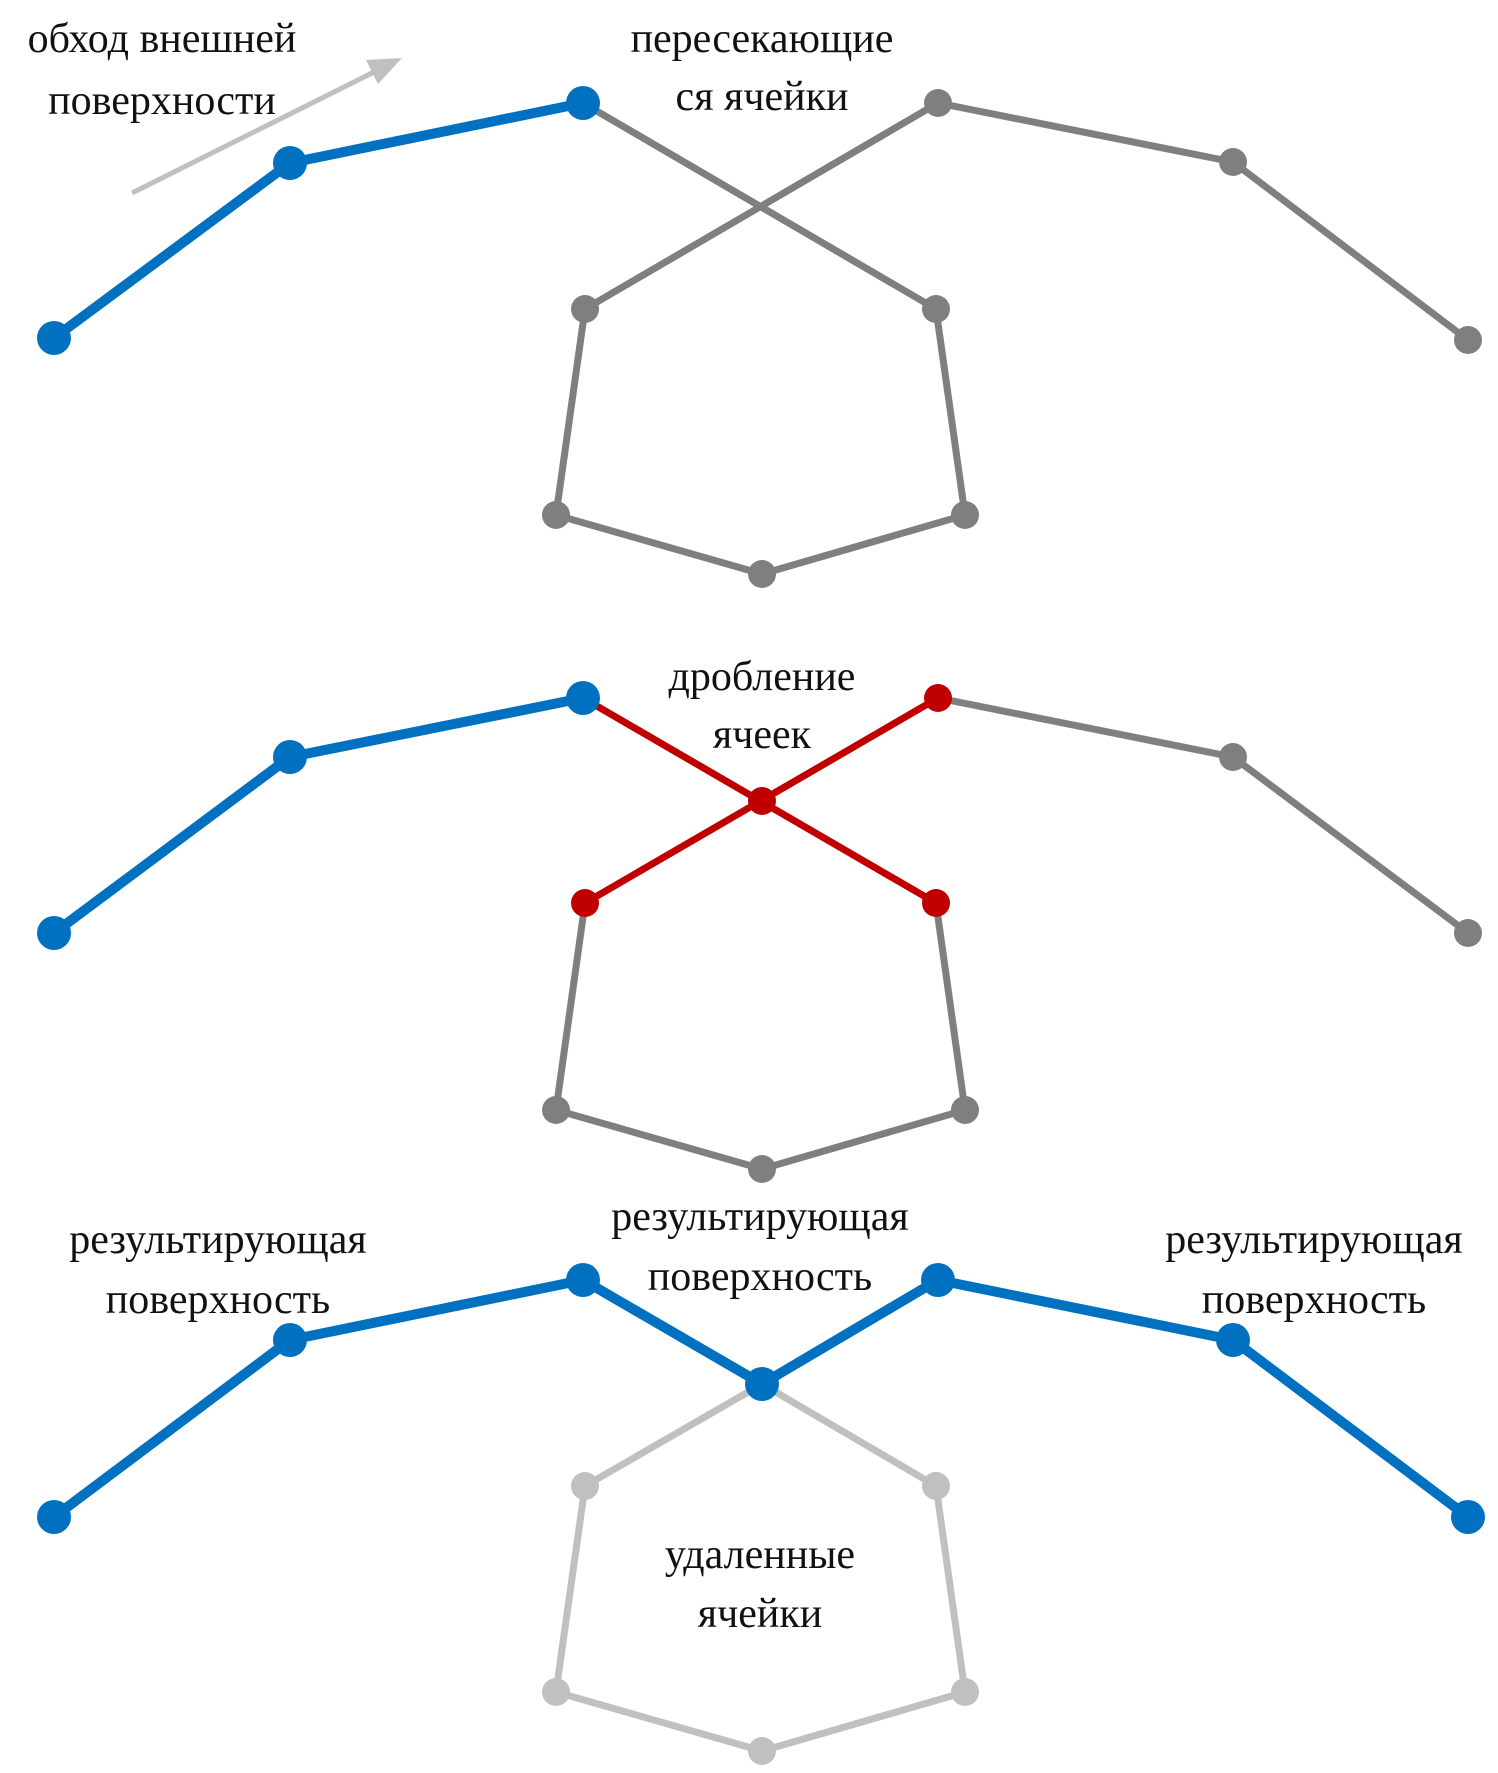  What do you see at coordinates (162, 101) in the screenshot?
I see `label-traverse-line2: поверхности` at bounding box center [162, 101].